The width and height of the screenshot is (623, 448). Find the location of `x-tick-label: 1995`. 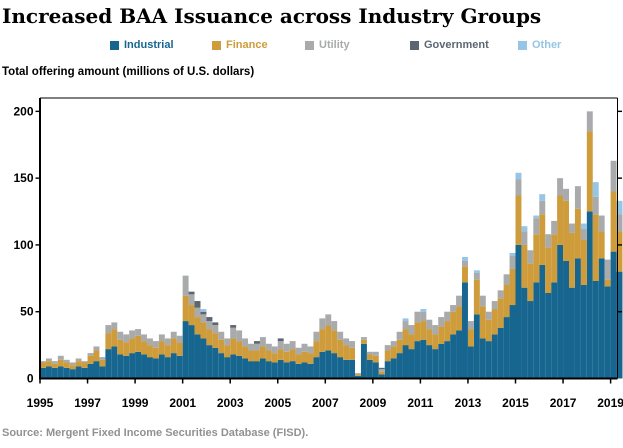

x-tick-label: 1995 is located at coordinates (40, 403).